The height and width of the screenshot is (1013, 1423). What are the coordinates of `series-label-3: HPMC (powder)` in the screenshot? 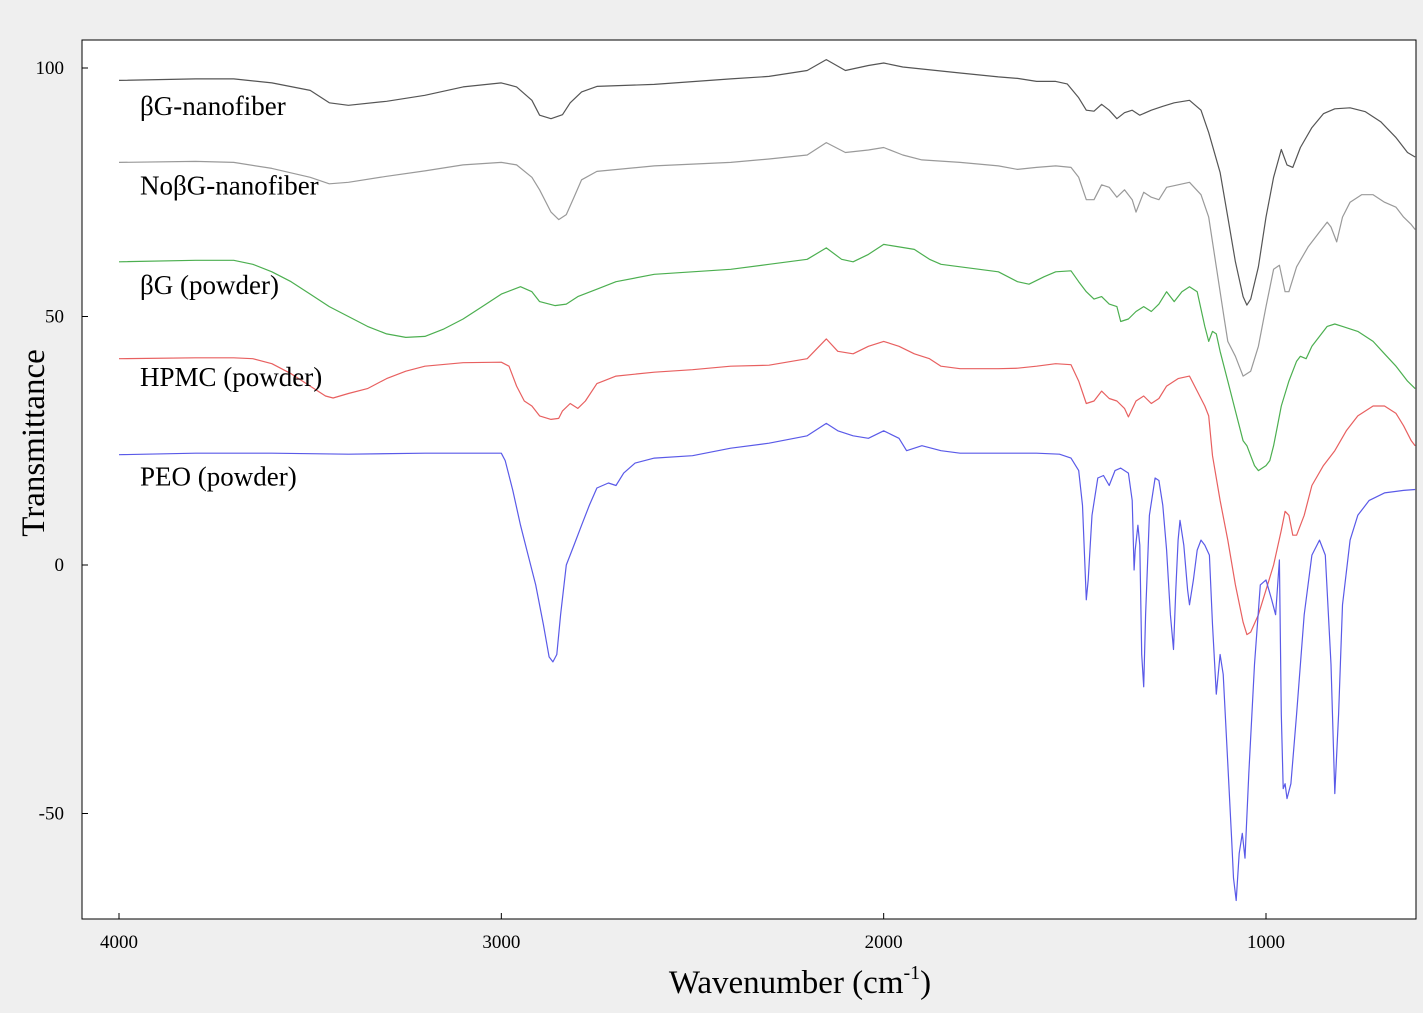 It's located at (231, 377).